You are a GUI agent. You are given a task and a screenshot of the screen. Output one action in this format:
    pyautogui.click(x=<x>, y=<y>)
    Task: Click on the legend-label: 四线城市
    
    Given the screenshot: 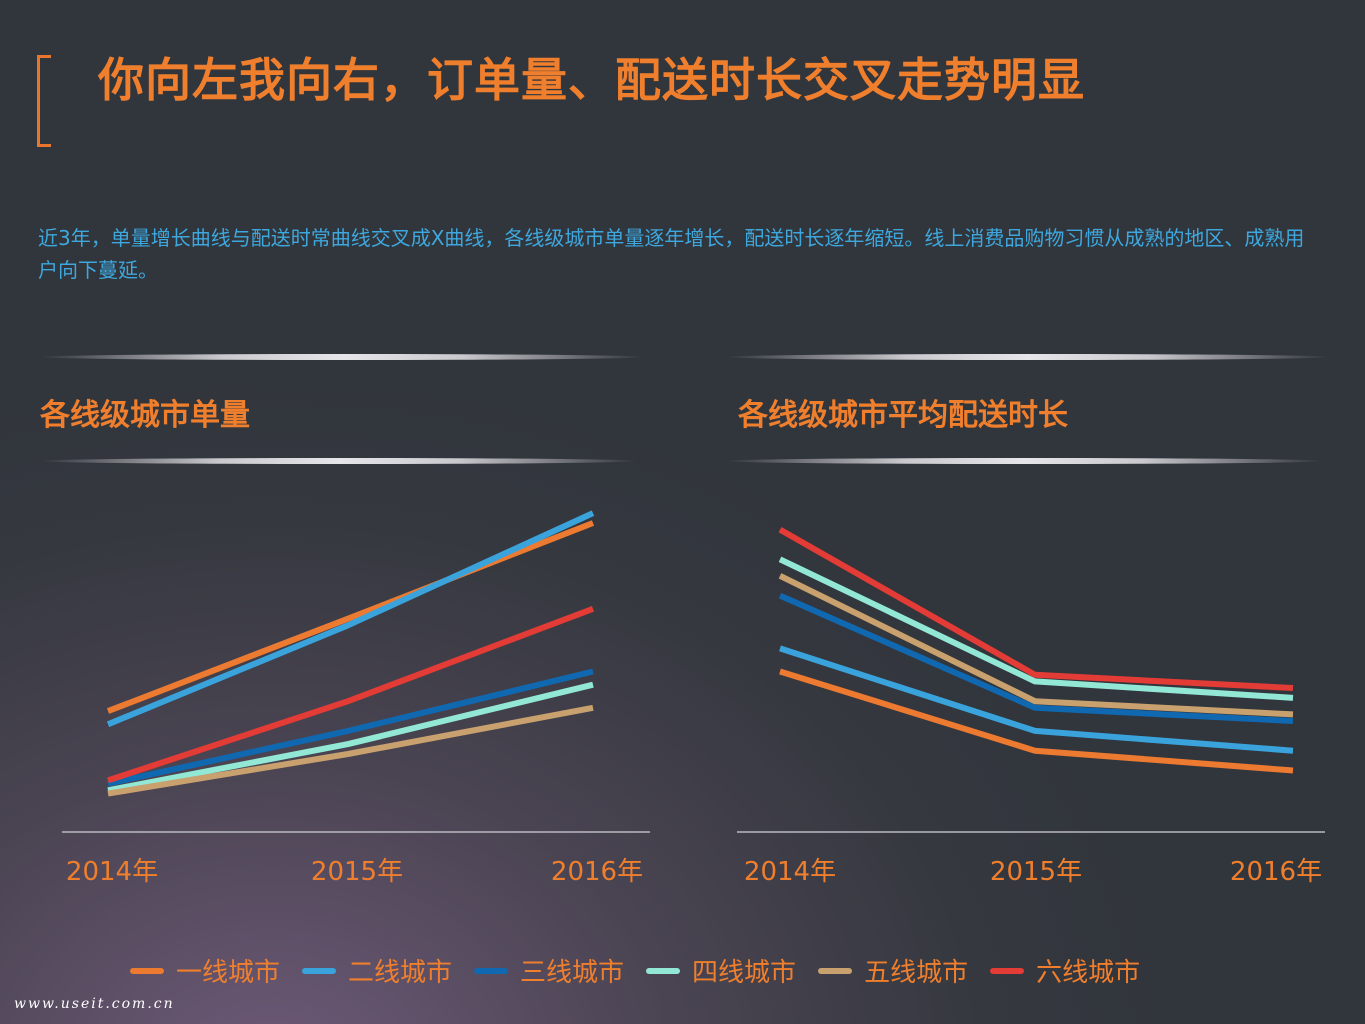 What is the action you would take?
    pyautogui.click(x=744, y=973)
    